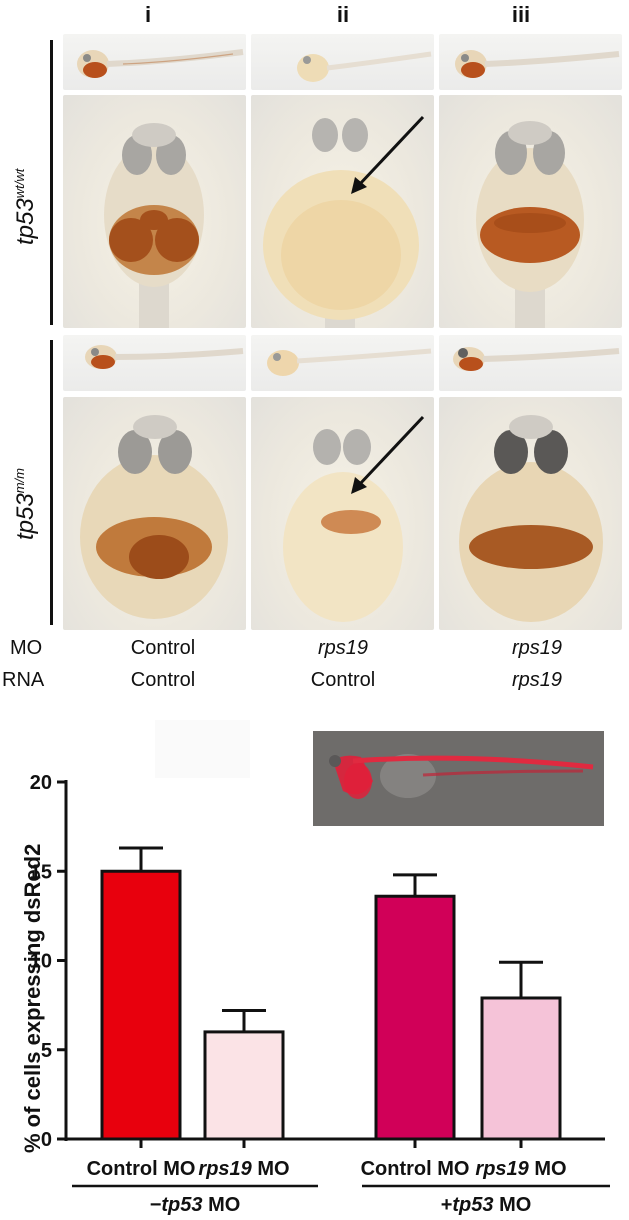 This screenshot has height=1220, width=629. I want to click on rna-row-label: RNA, so click(23, 680).